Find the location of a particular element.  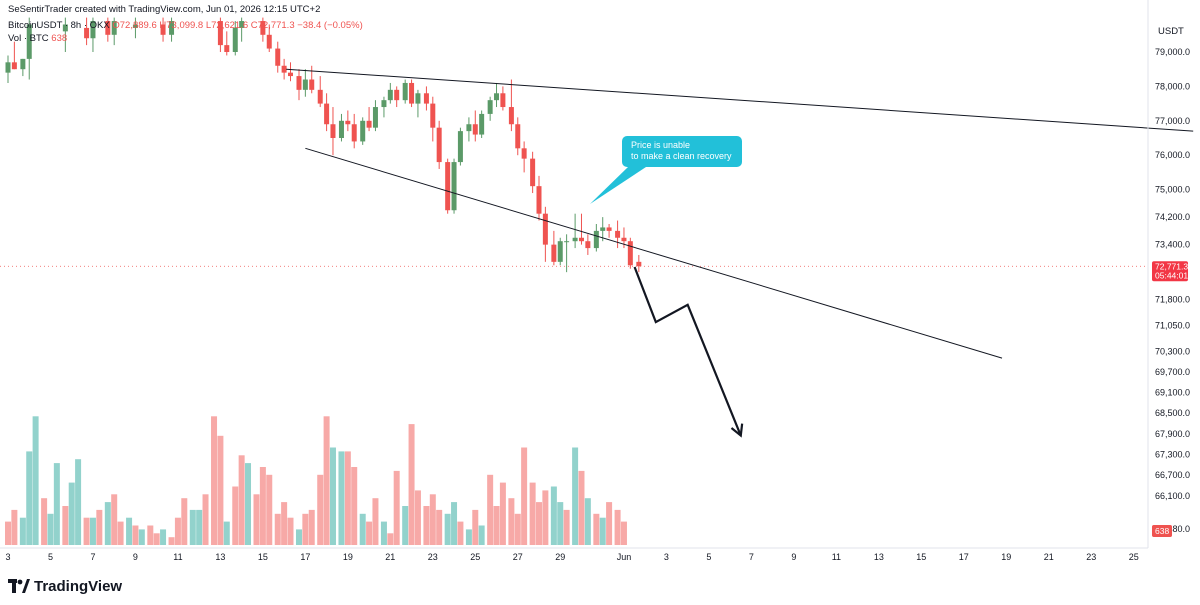

price-tick-label: 75,000.0 is located at coordinates (1172, 190).